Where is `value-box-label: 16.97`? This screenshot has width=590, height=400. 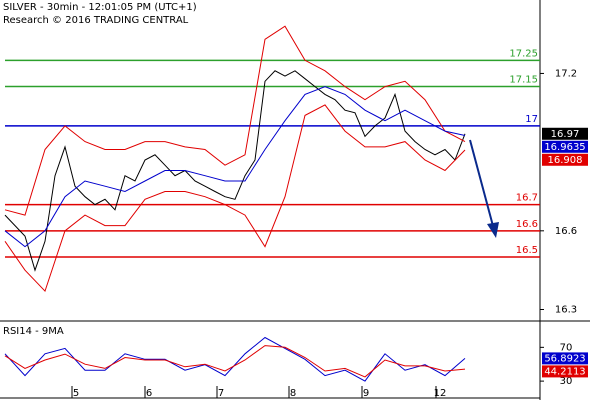 value-box-label: 16.97 is located at coordinates (565, 134).